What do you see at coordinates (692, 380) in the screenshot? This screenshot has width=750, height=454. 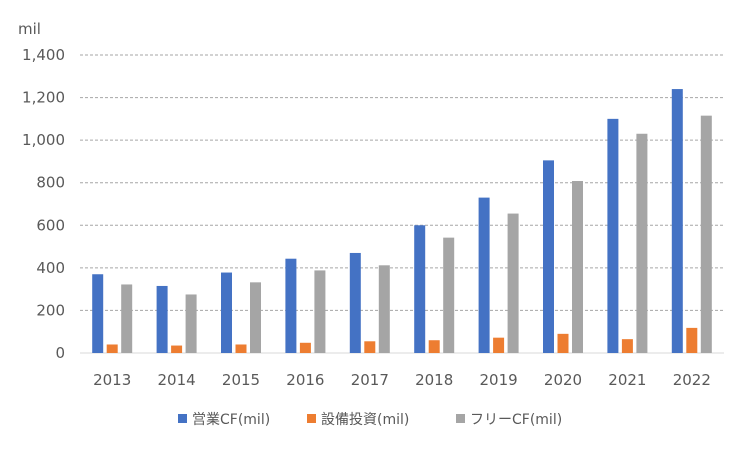 I see `x-tick-label: 2022` at bounding box center [692, 380].